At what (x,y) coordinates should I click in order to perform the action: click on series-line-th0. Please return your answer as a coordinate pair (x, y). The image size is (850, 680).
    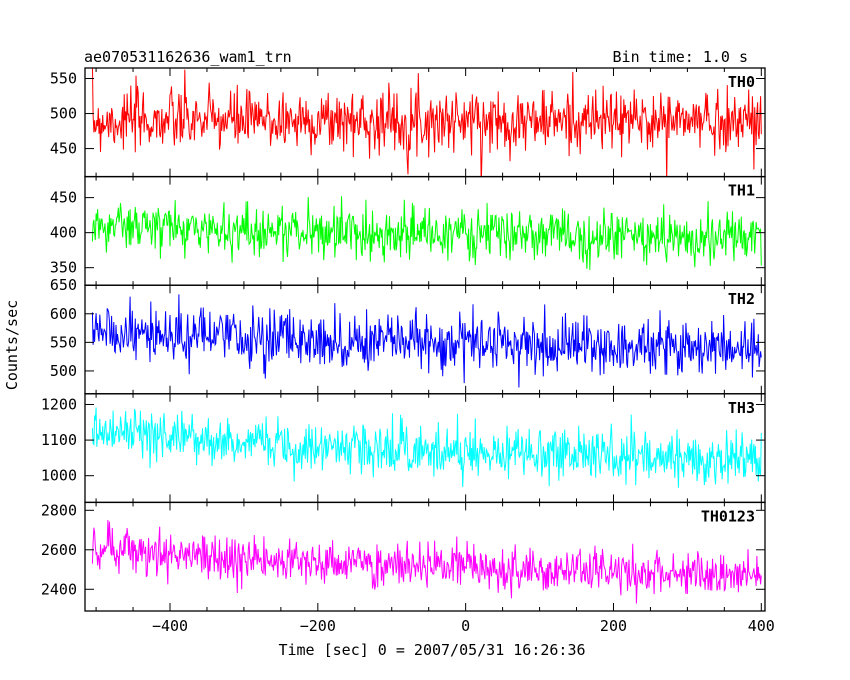
    Looking at the image, I should click on (426, 122).